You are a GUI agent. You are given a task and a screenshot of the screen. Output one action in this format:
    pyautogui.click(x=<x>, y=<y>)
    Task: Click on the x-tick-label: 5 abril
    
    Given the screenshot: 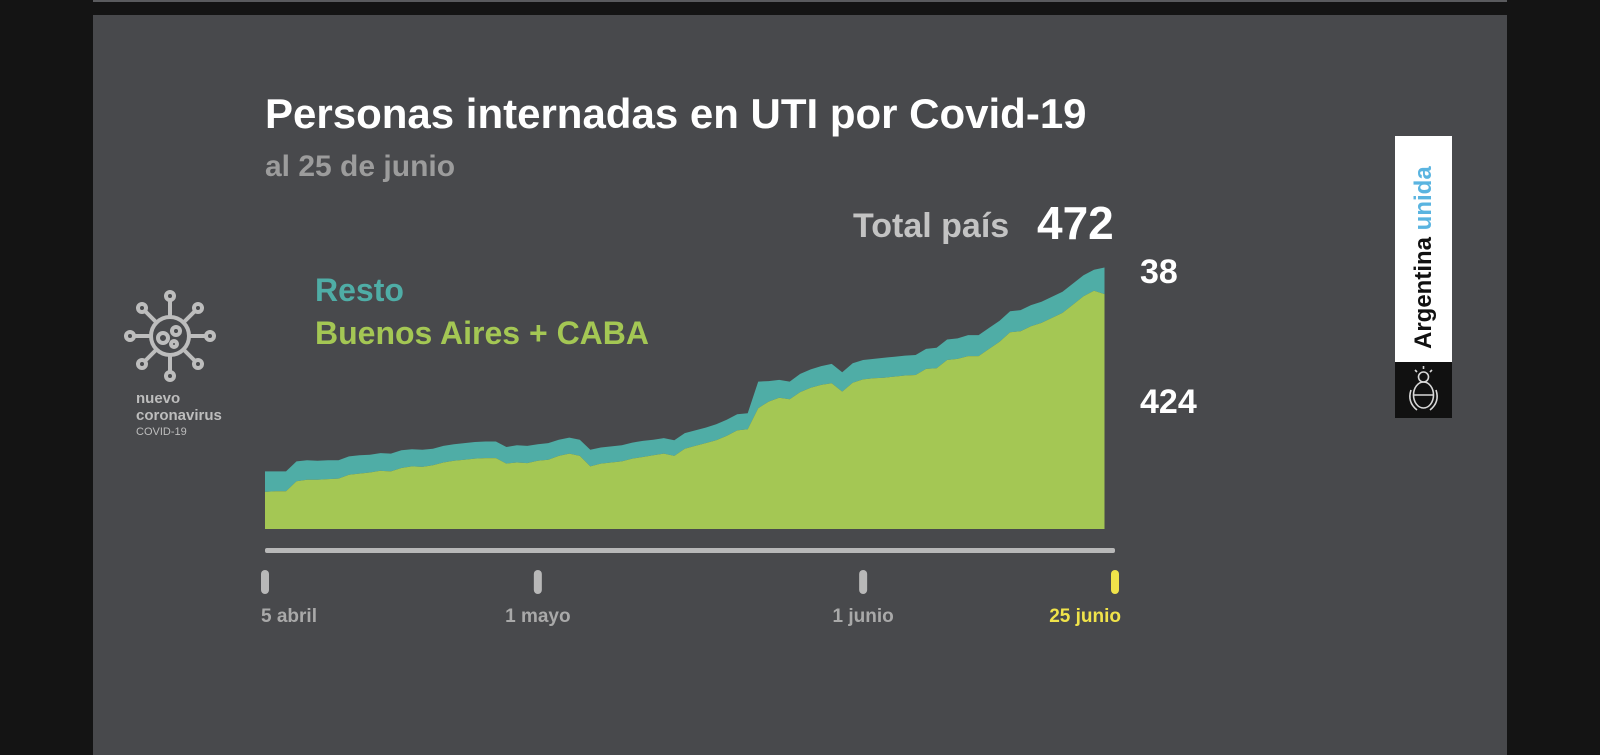 What is the action you would take?
    pyautogui.click(x=289, y=616)
    